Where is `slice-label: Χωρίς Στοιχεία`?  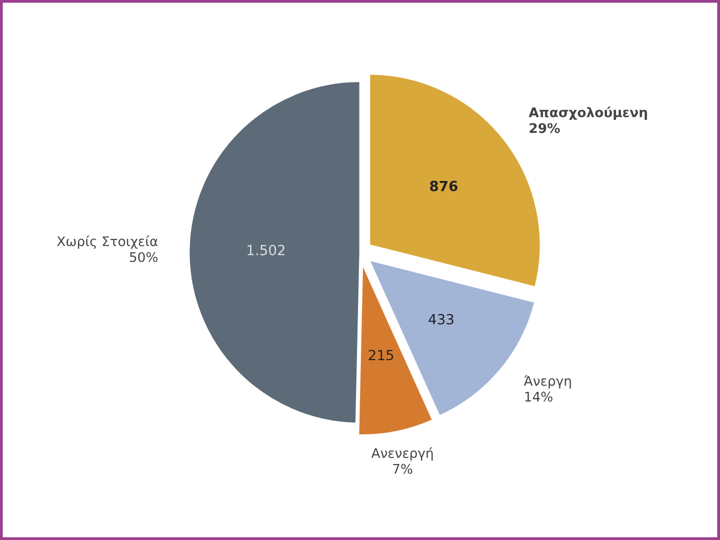
slice-label: Χωρίς Στοιχεία is located at coordinates (107, 242).